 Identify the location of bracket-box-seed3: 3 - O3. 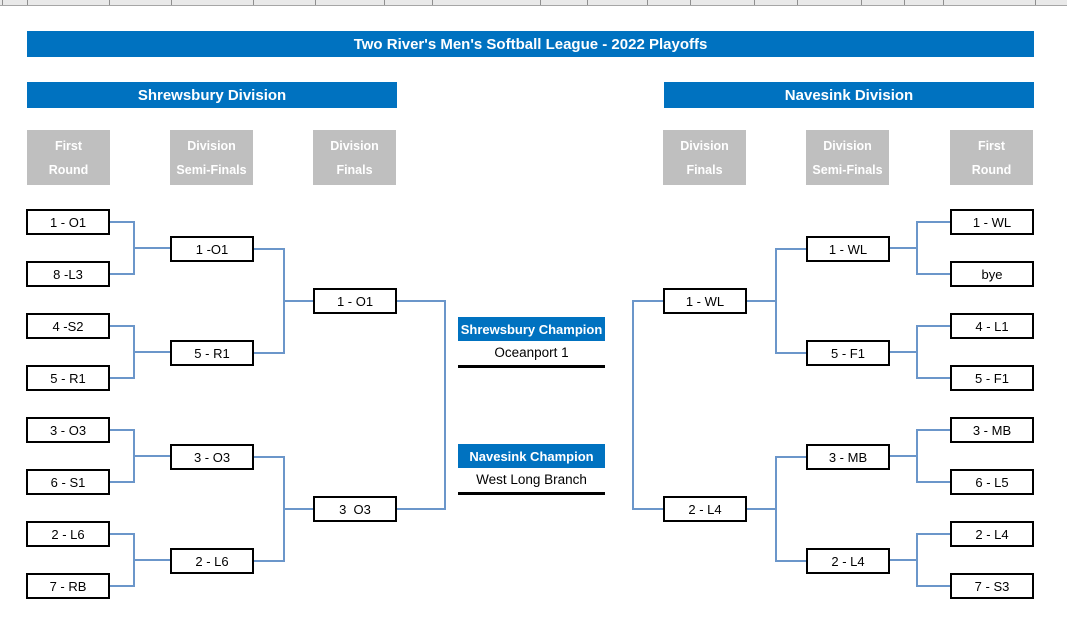
(68, 430).